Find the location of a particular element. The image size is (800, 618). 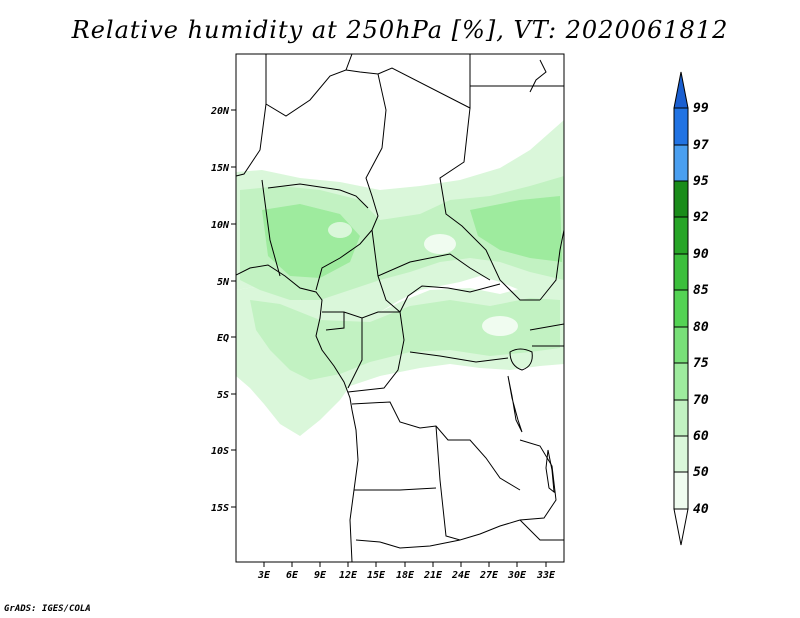

lon-label: 27E is located at coordinates (489, 575).